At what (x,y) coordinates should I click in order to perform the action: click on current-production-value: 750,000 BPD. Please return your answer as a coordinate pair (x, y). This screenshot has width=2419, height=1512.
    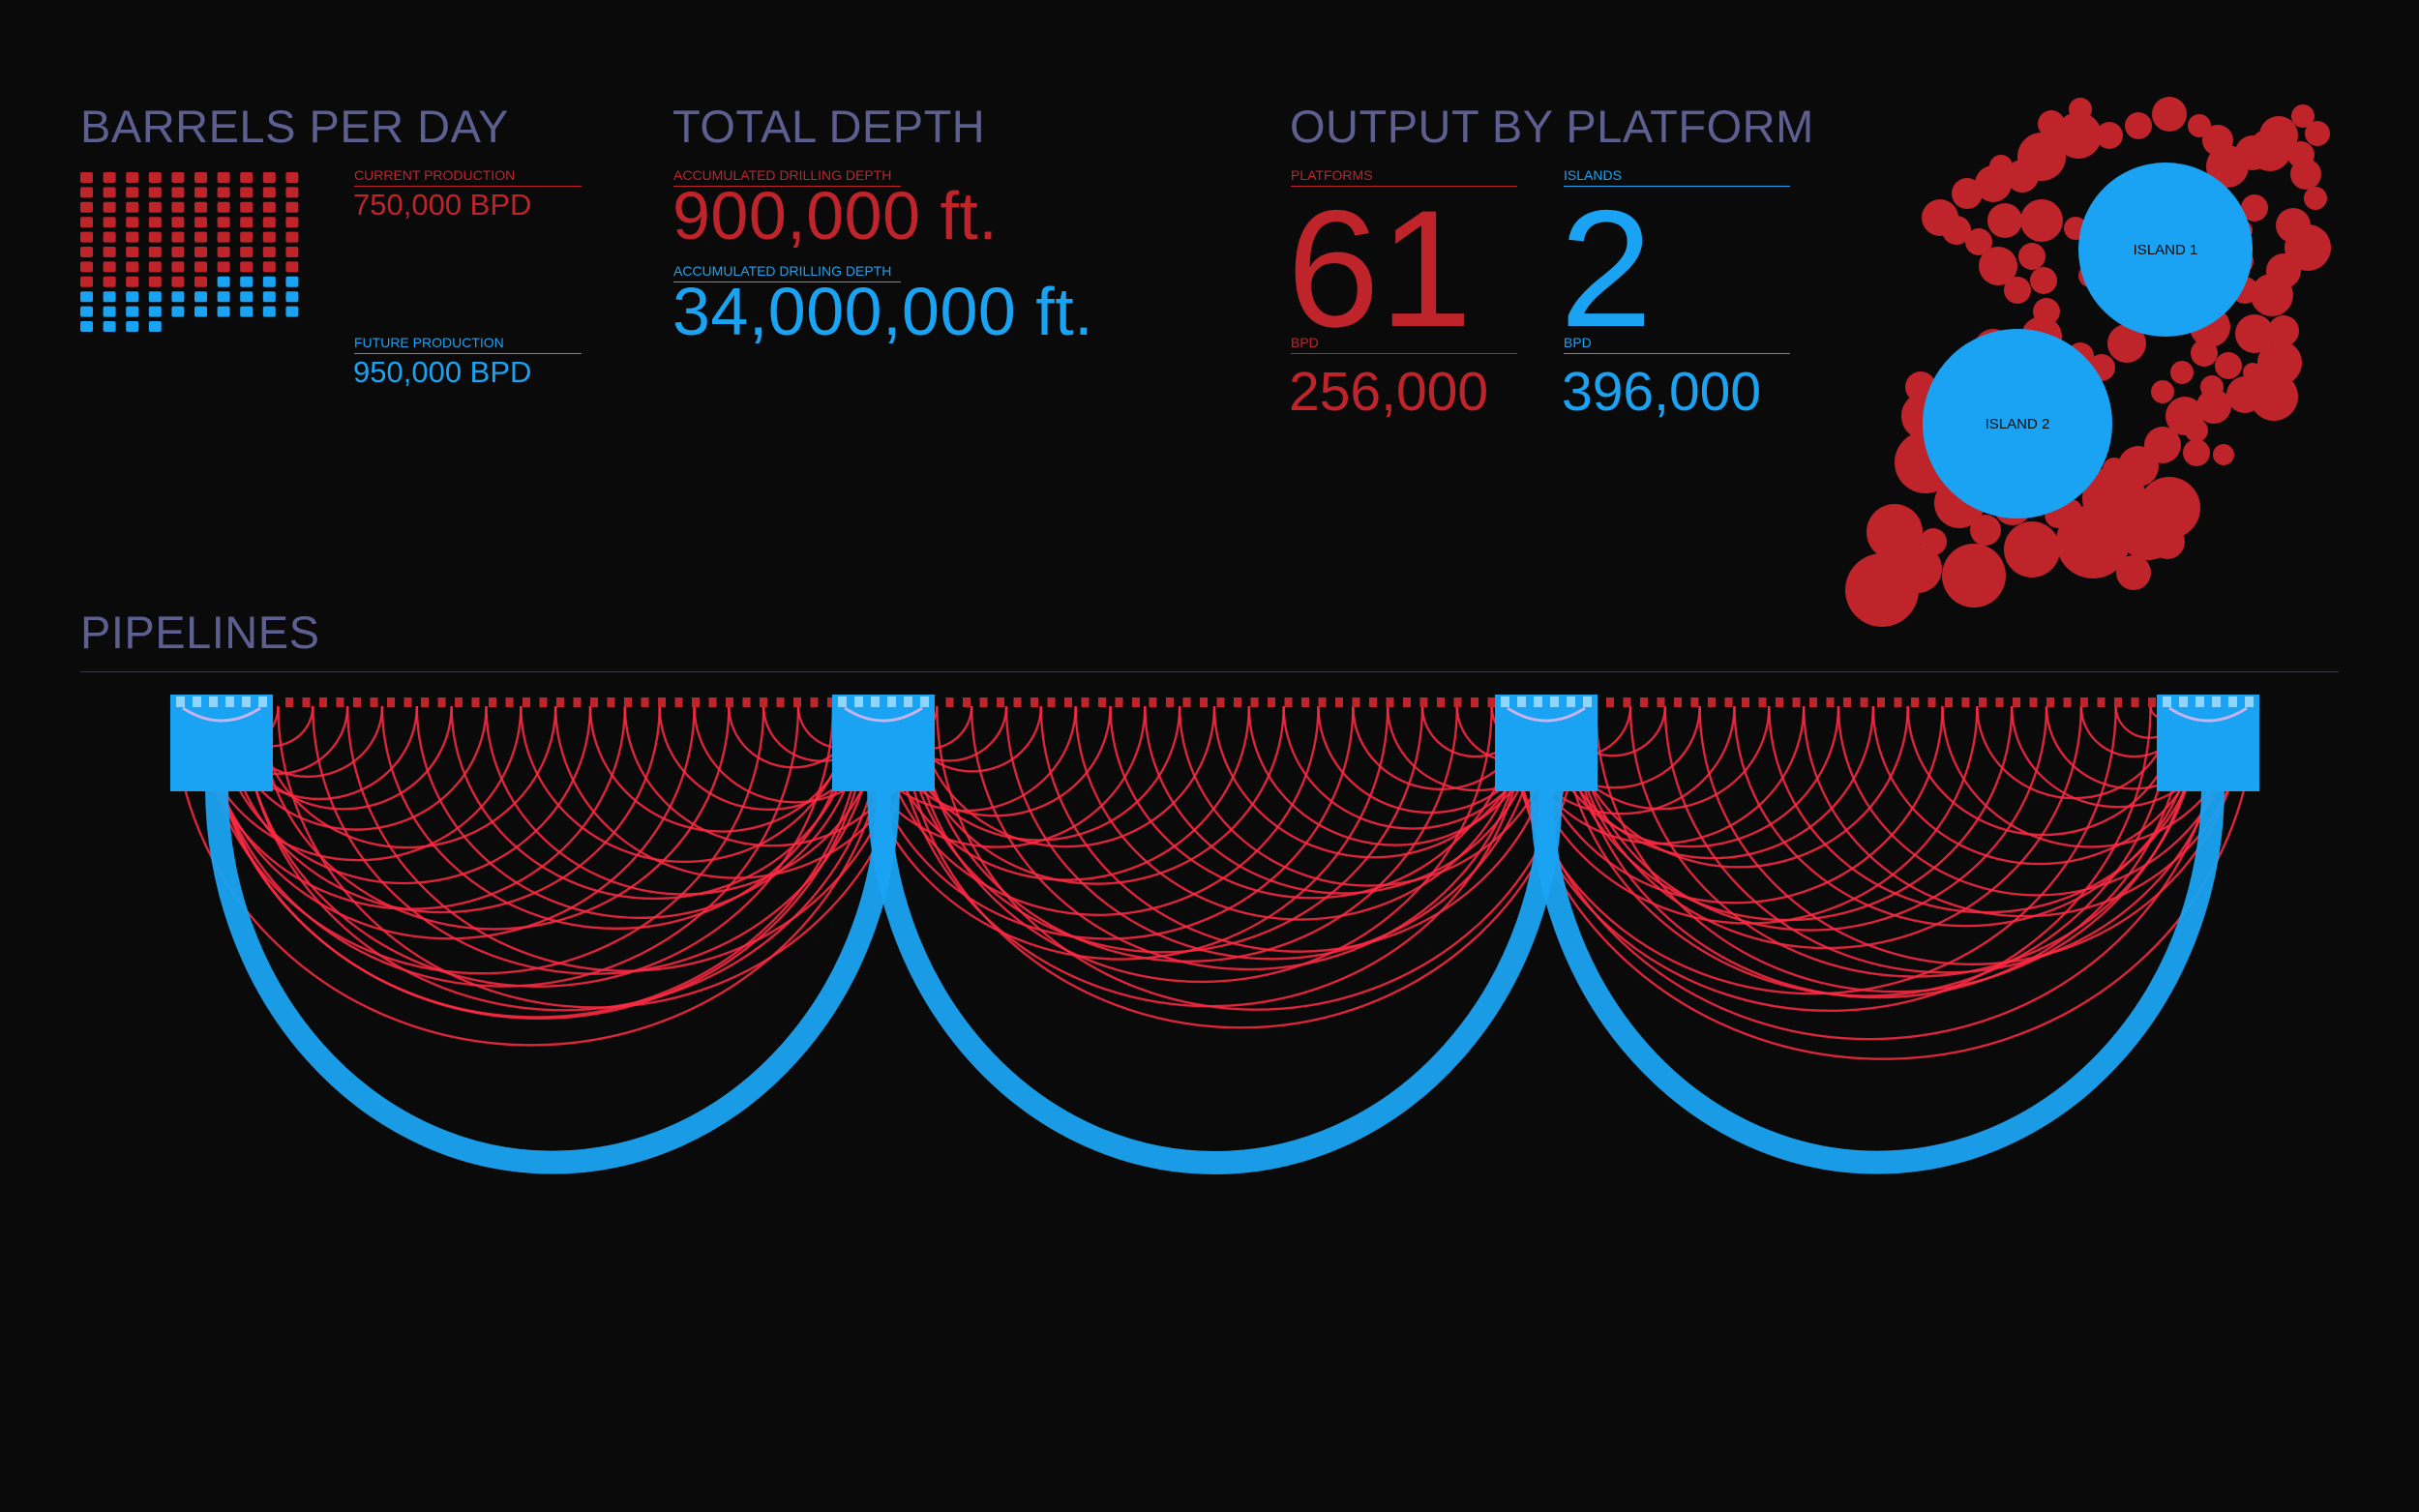
    Looking at the image, I should click on (443, 205).